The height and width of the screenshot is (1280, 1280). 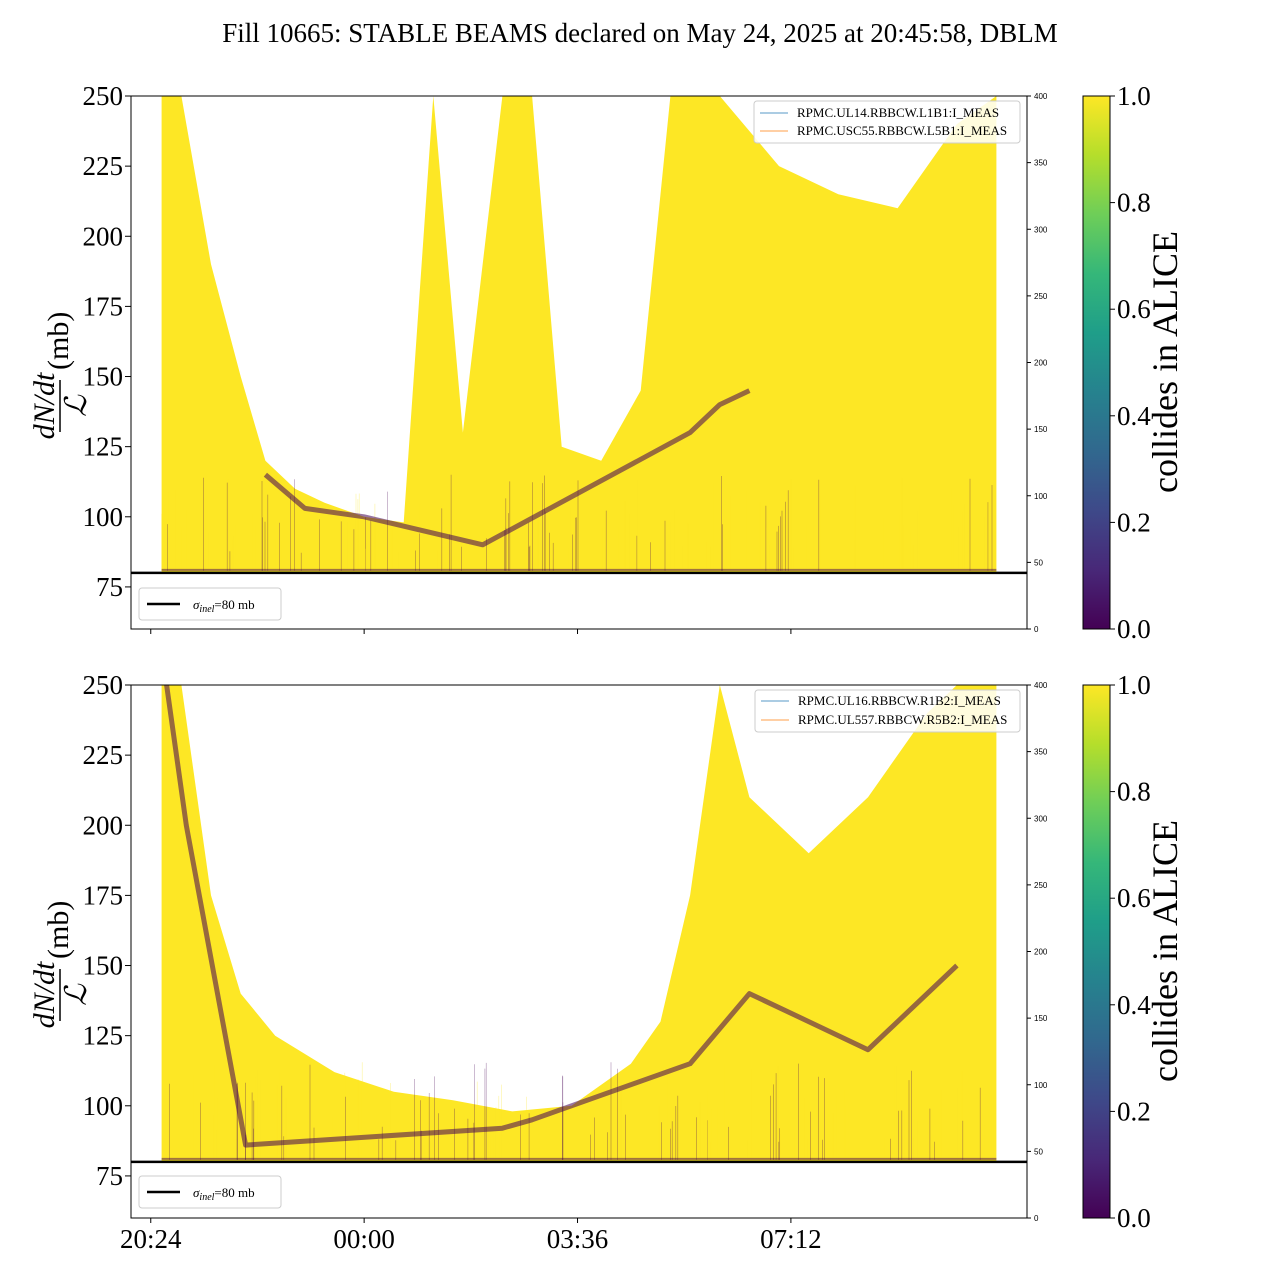 I want to click on top-colorbar: 0.0 0.2 0.4 0.6 0.8 1.0 collides in ALICE, so click(x=1133, y=362).